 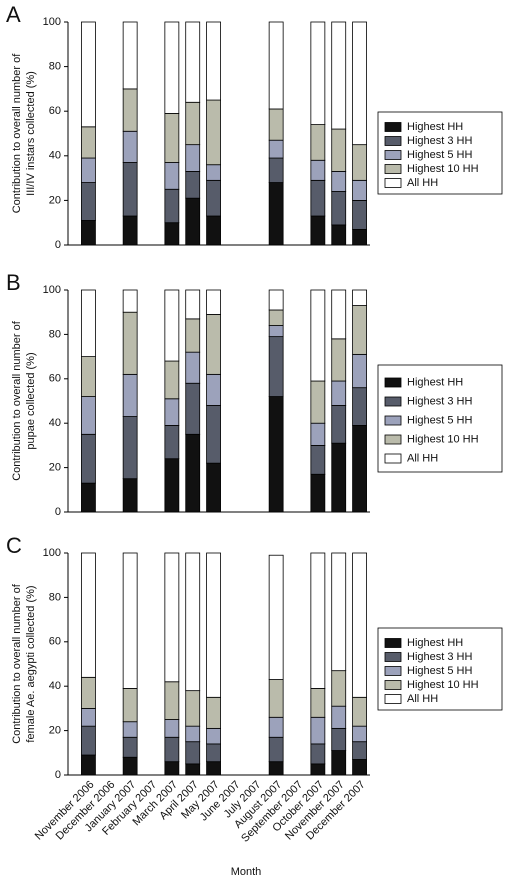 What do you see at coordinates (246, 872) in the screenshot?
I see `x-axis-label: Month` at bounding box center [246, 872].